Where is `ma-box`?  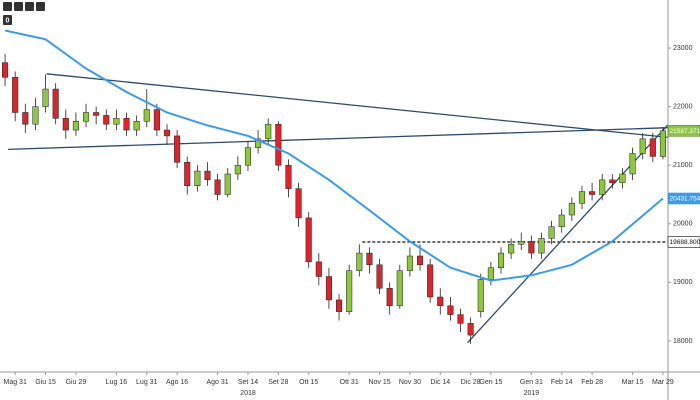 ma-box is located at coordinates (683, 198).